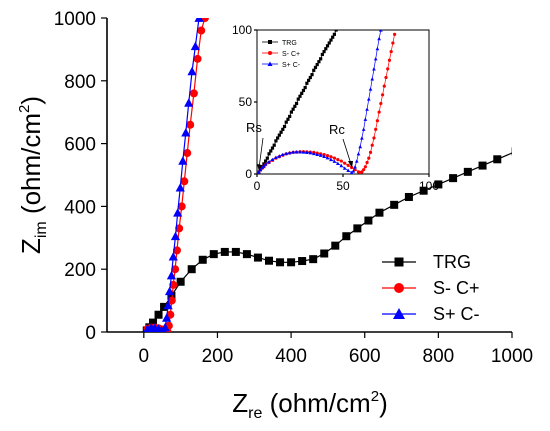 Image resolution: width=550 pixels, height=431 pixels. What do you see at coordinates (456, 288) in the screenshot?
I see `legend-label-s-minus-c-plus: S- C+` at bounding box center [456, 288].